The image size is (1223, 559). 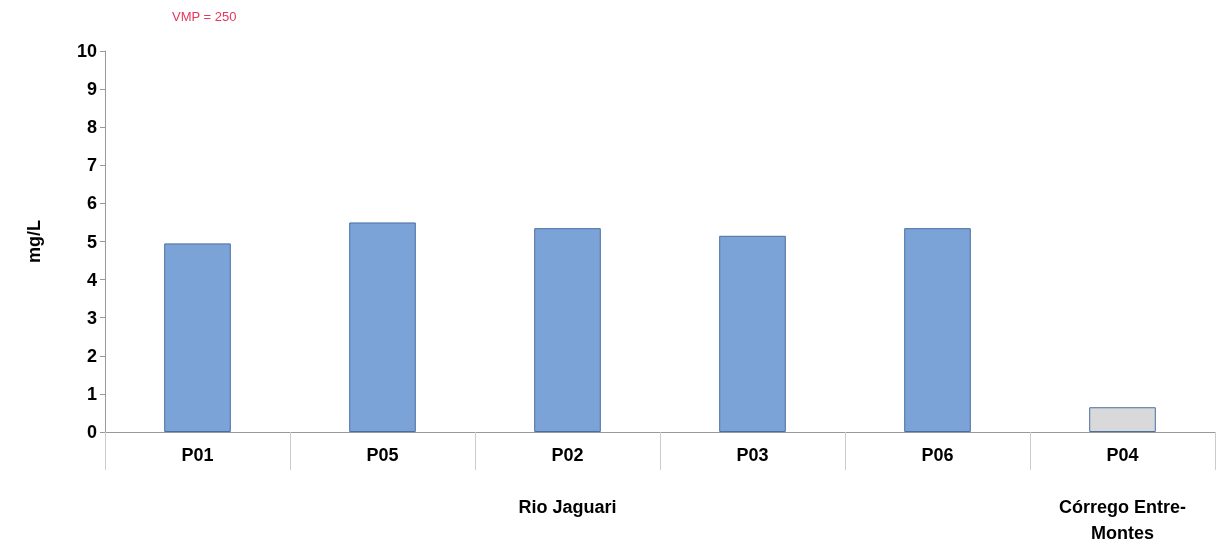 I want to click on y-tick-label: 4, so click(x=91, y=279).